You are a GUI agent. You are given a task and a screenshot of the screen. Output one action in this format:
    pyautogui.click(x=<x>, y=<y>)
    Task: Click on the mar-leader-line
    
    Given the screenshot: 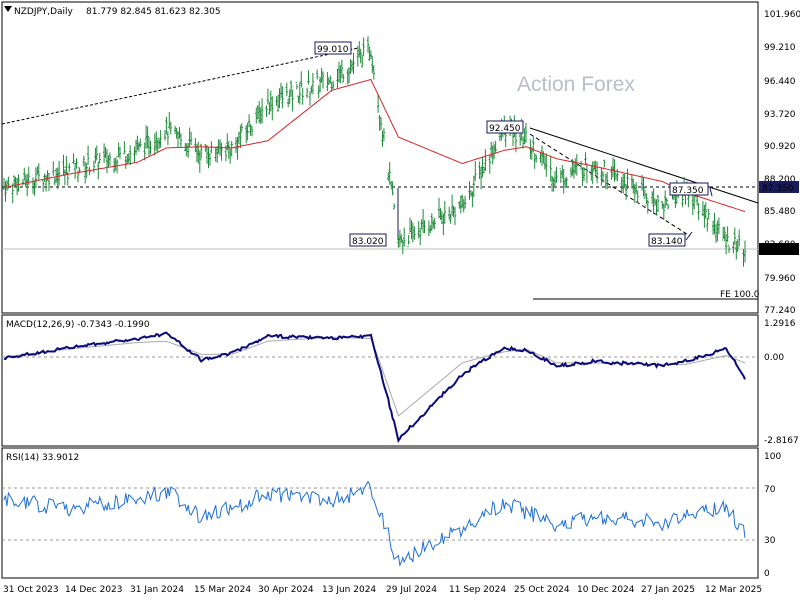 What is the action you would take?
    pyautogui.click(x=711, y=192)
    